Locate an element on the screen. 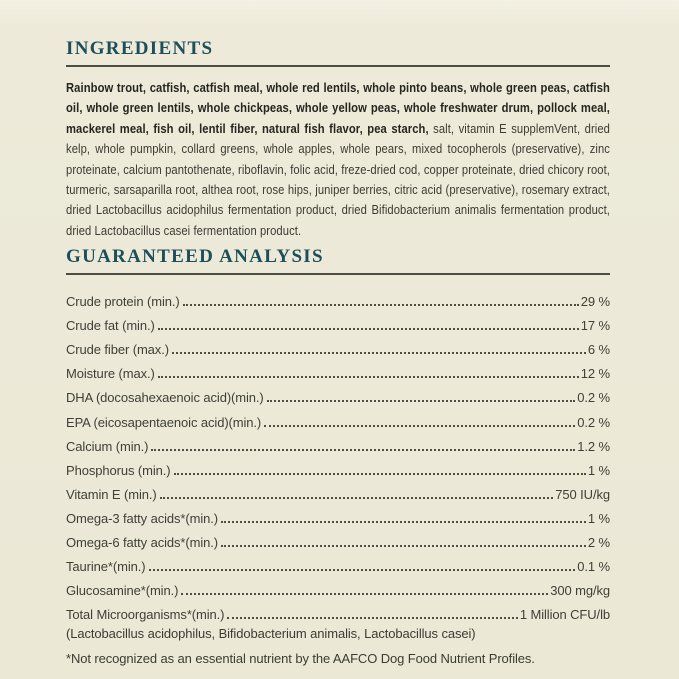 Image resolution: width=679 pixels, height=679 pixels. analysis-row: DHA (docosahexaenoic acid)(min.) 0.2 % is located at coordinates (338, 393).